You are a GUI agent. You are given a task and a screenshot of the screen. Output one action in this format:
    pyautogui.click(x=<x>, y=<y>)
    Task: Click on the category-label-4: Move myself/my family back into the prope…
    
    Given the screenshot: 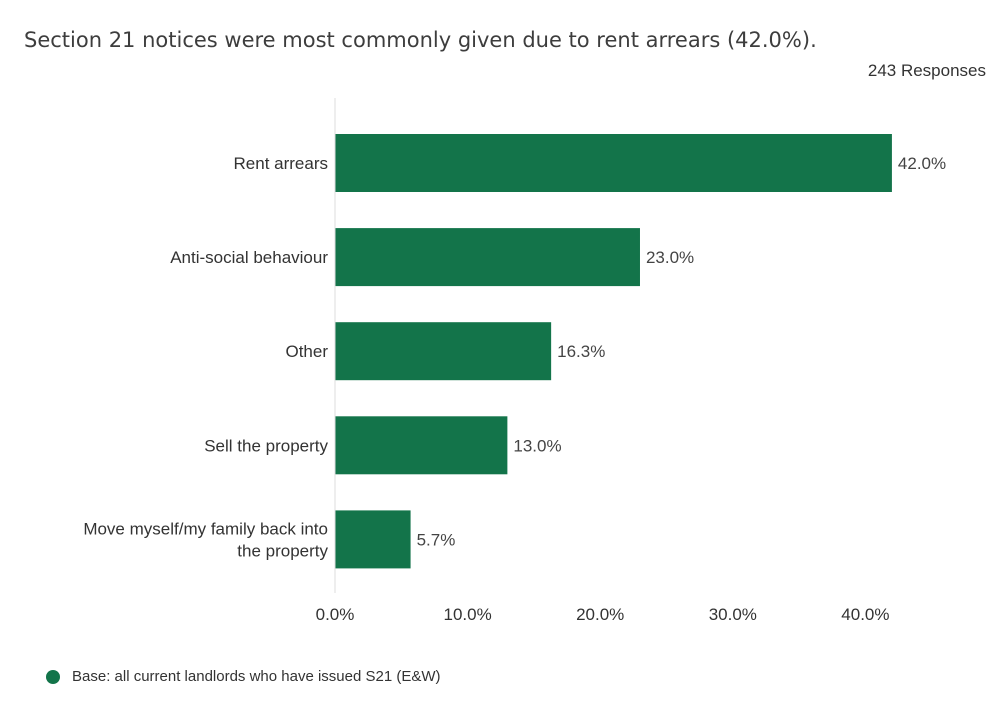 What is the action you would take?
    pyautogui.click(x=205, y=539)
    